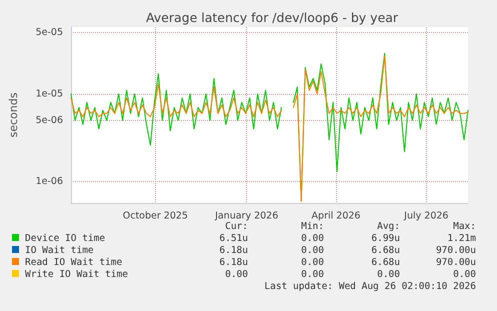 The height and width of the screenshot is (311, 497). What do you see at coordinates (464, 226) in the screenshot?
I see `text: Max:` at bounding box center [464, 226].